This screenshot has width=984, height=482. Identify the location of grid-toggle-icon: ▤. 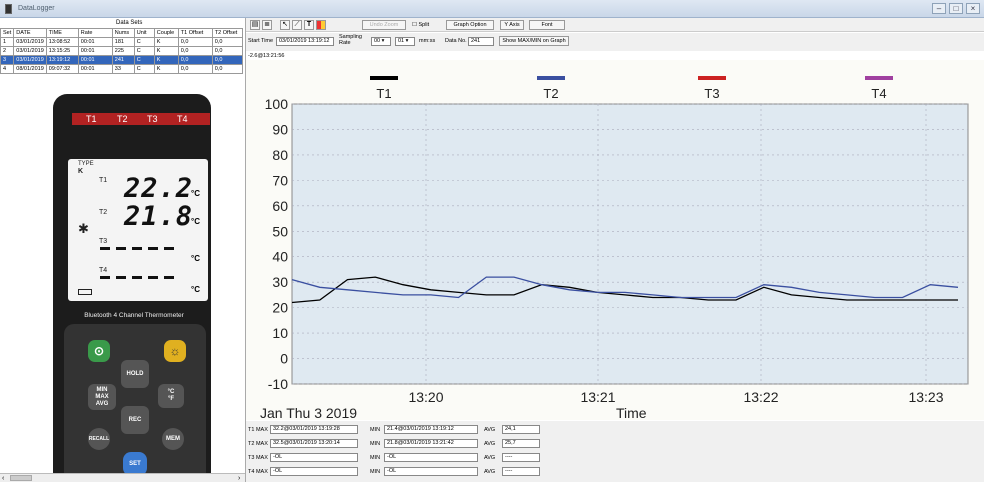
(255, 25).